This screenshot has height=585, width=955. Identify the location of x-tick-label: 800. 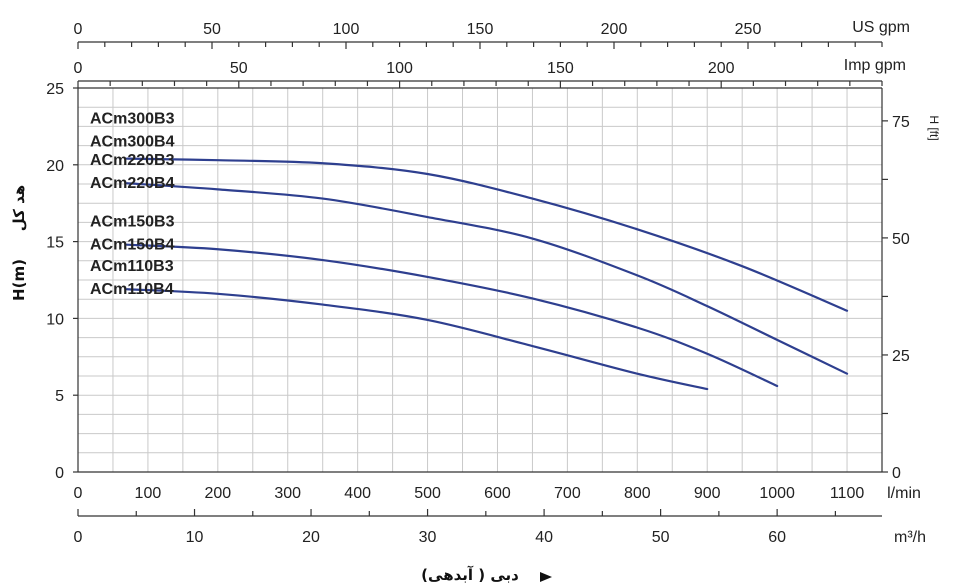
(637, 493).